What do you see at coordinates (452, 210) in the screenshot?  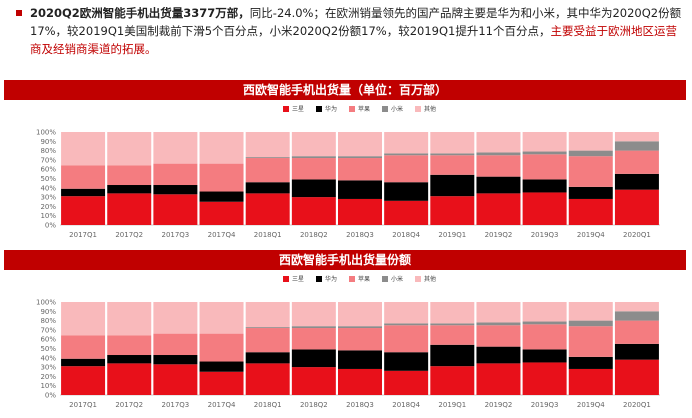 I see `bar-segment-2019Q1-三星` at bounding box center [452, 210].